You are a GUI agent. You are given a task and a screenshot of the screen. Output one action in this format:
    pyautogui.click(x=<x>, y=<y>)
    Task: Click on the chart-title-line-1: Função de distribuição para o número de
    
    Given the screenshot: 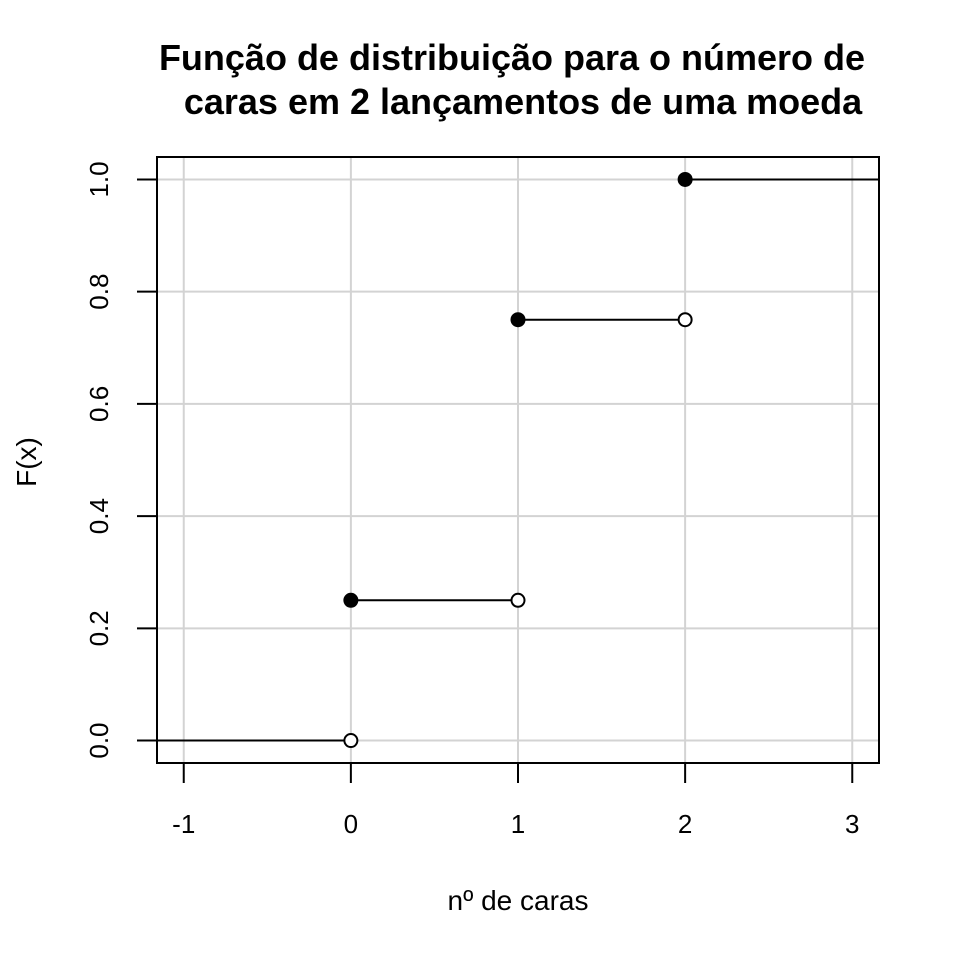 What is the action you would take?
    pyautogui.click(x=512, y=57)
    